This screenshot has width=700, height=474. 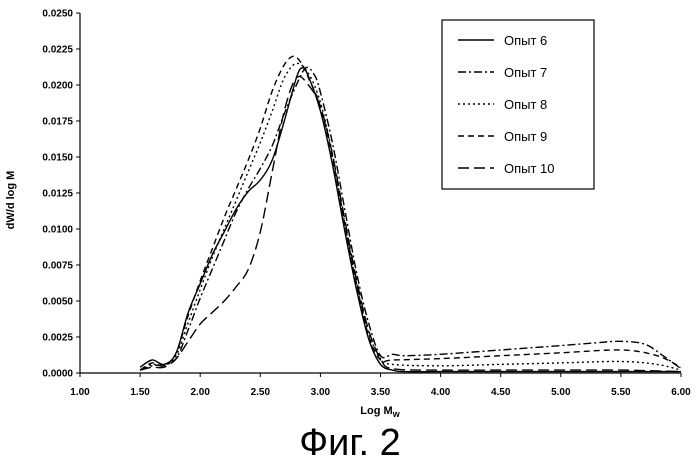 I want to click on x-tick-label: 5.00, so click(x=561, y=392).